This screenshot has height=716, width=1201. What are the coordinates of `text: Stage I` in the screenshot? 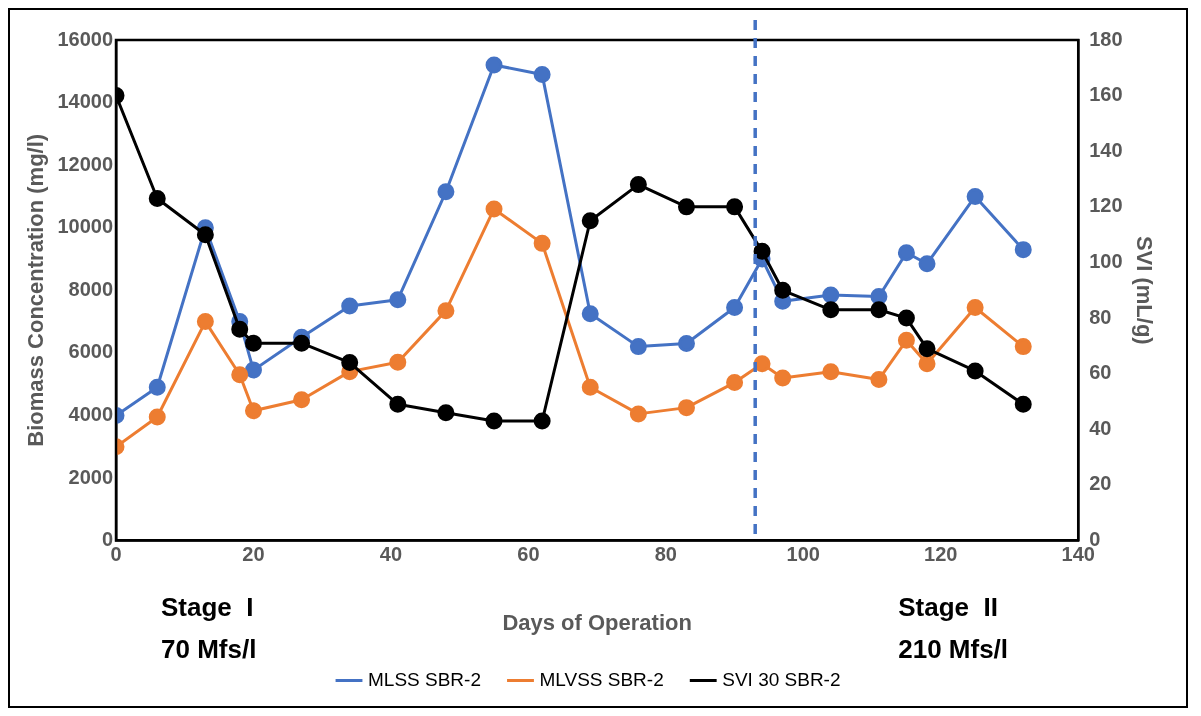 It's located at (207, 606).